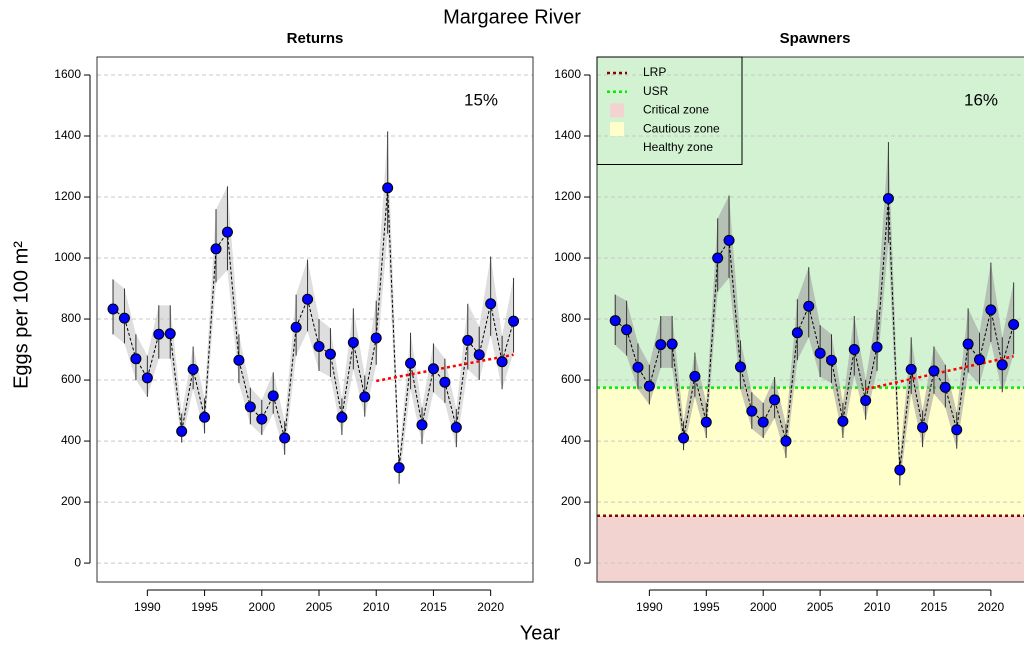 Image resolution: width=1024 pixels, height=645 pixels. I want to click on annotation: 15%, so click(481, 99).